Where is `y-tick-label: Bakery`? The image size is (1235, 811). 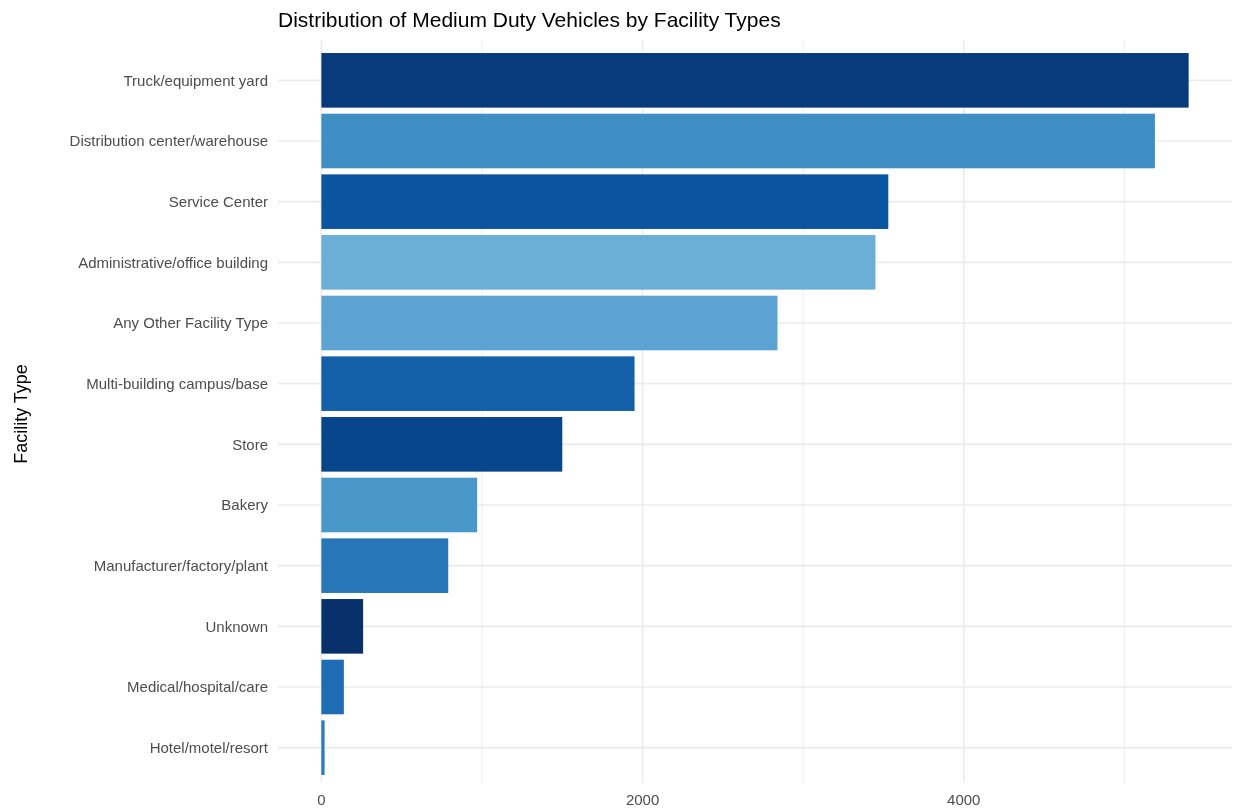 y-tick-label: Bakery is located at coordinates (245, 505).